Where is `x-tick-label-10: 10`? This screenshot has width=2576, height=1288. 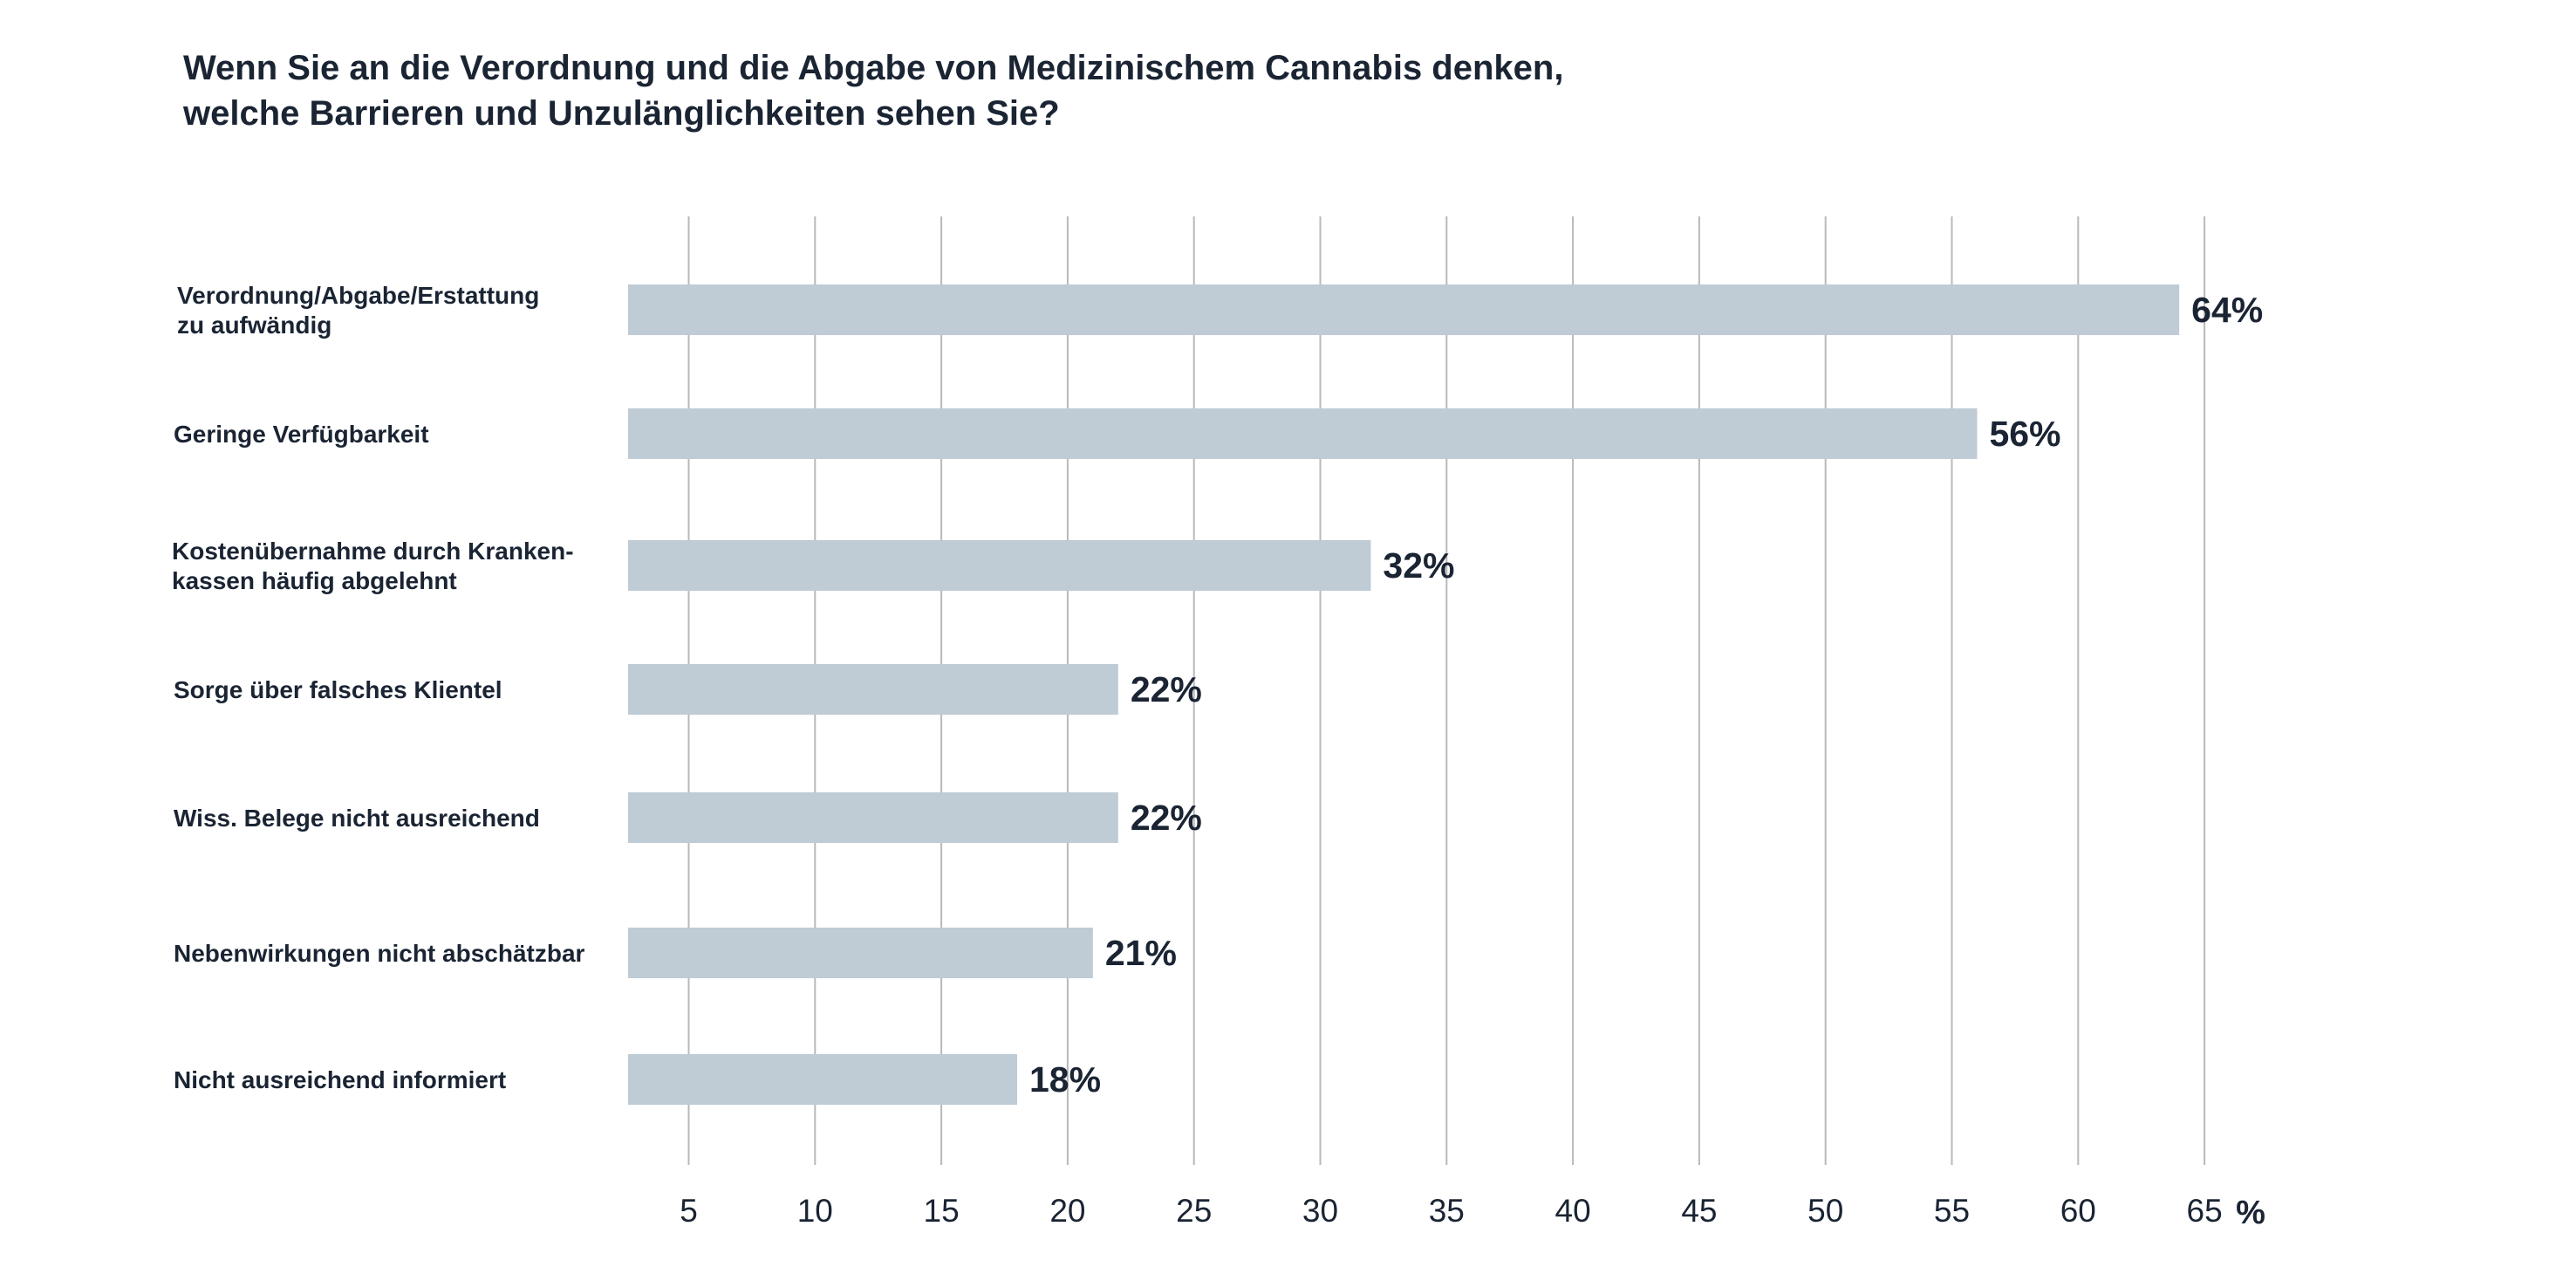
x-tick-label-10: 10 is located at coordinates (815, 1211).